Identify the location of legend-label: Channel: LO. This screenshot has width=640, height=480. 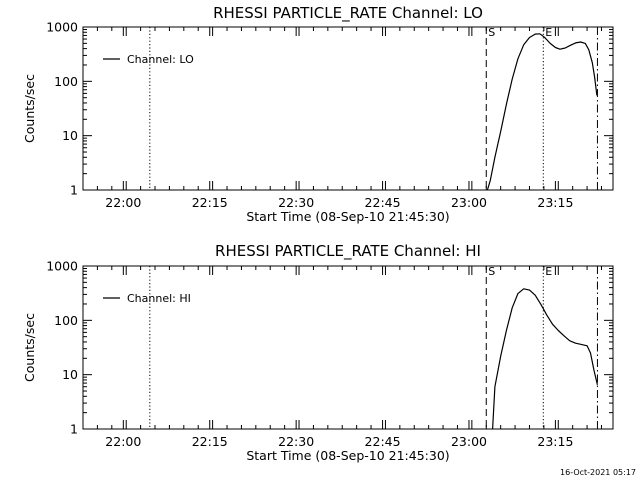
(160, 59).